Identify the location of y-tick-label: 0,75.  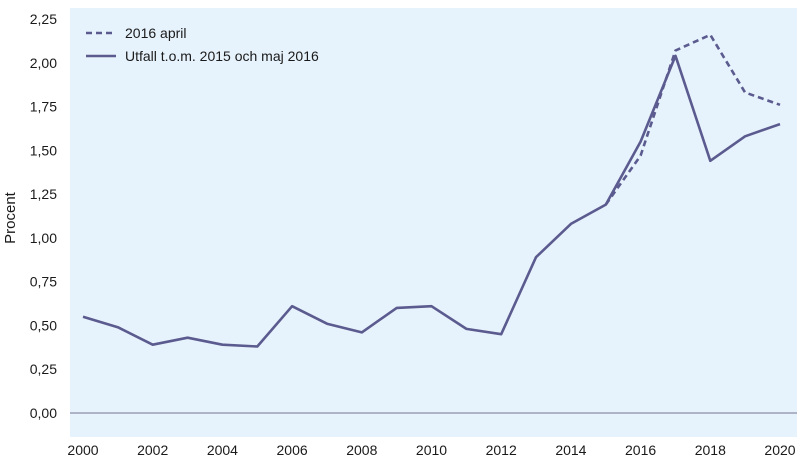
(43, 282).